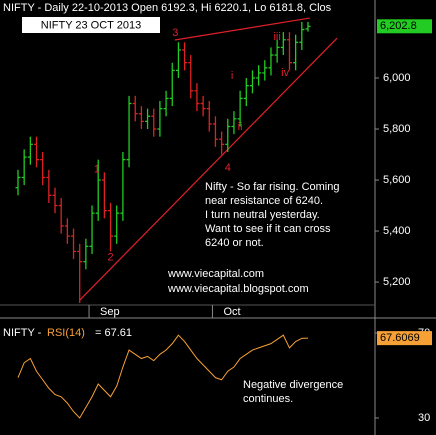 This screenshot has height=435, width=436. Describe the element at coordinates (228, 168) in the screenshot. I see `wave-label: 4` at that location.